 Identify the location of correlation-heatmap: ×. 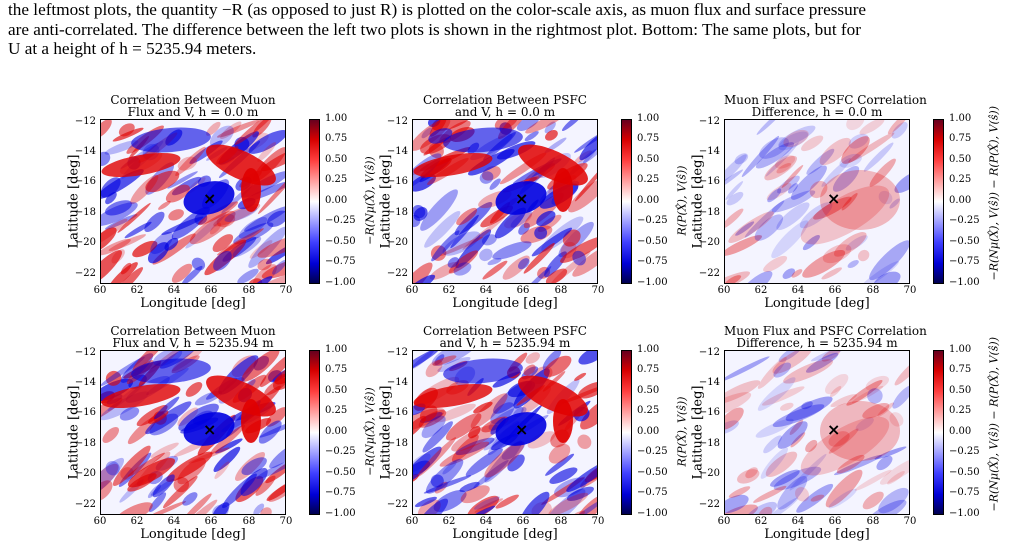
(193, 432).